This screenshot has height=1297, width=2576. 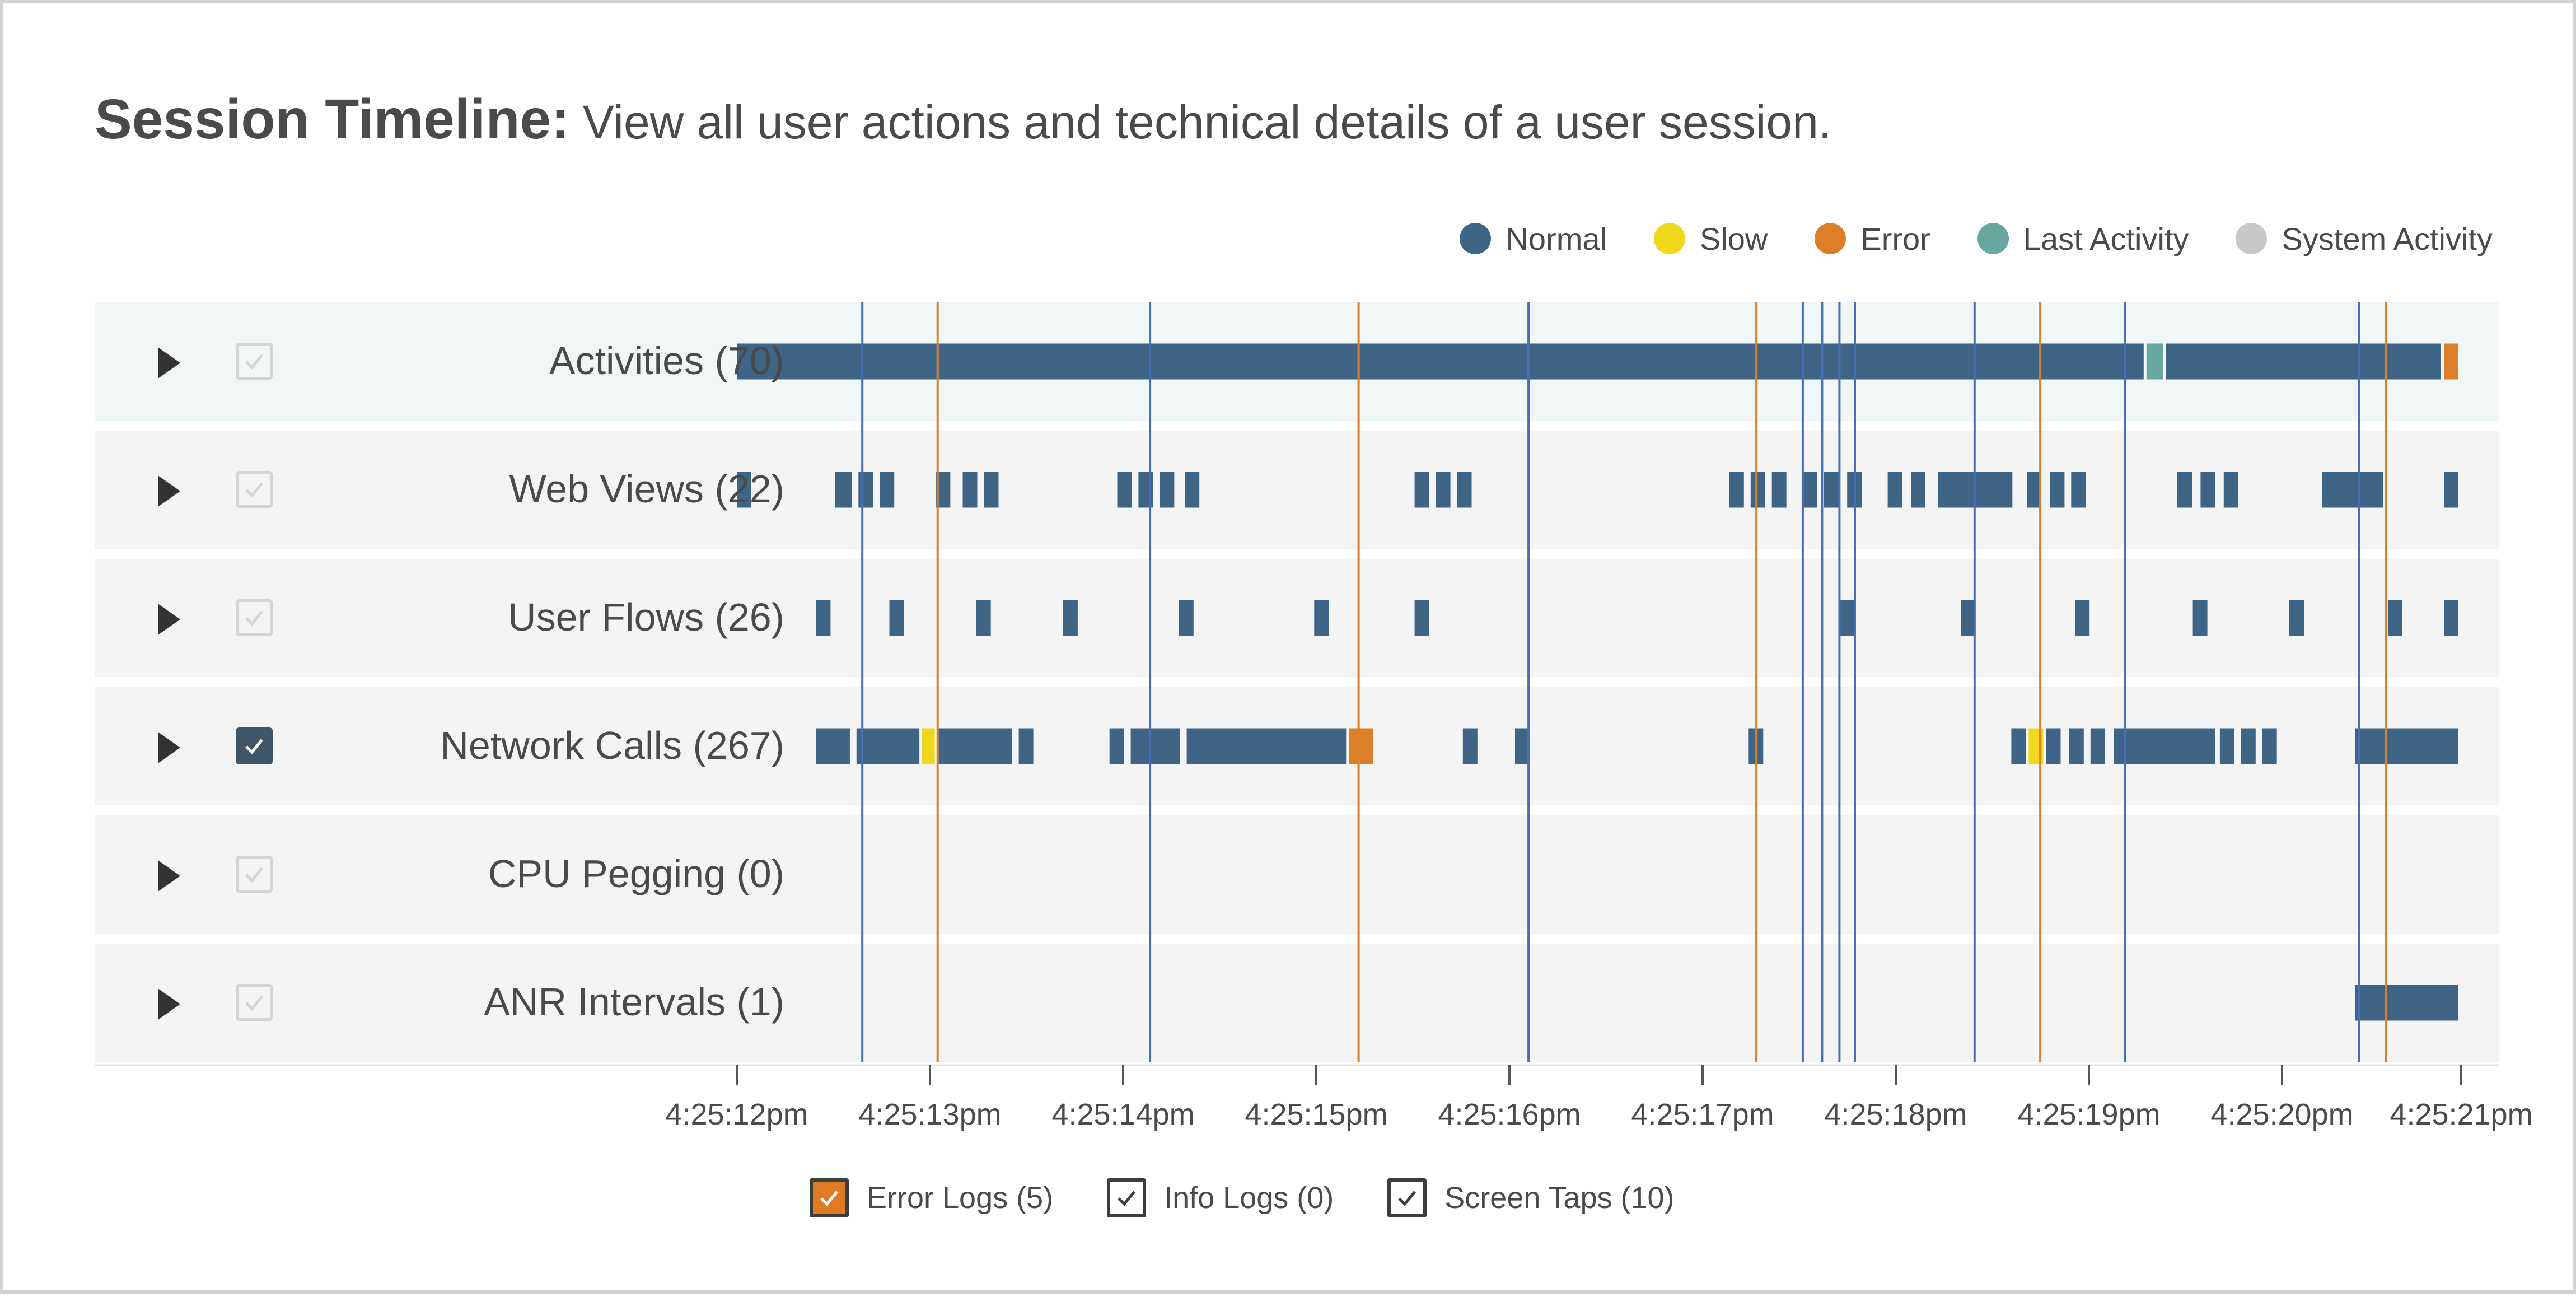 I want to click on axis-tick-label: 4:25:15pm, so click(x=1316, y=1114).